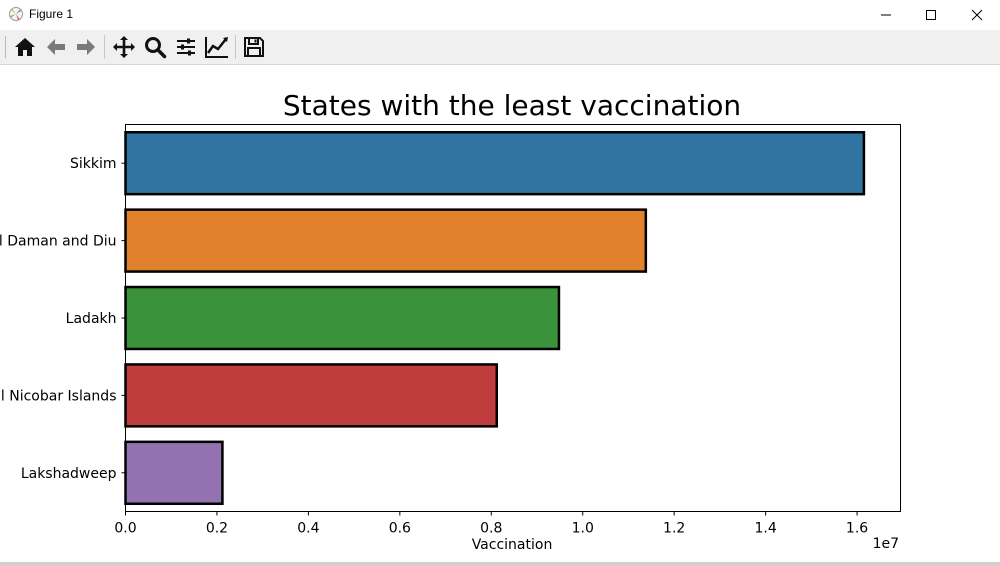  Describe the element at coordinates (308, 529) in the screenshot. I see `x-tick-label: 0.4` at that location.